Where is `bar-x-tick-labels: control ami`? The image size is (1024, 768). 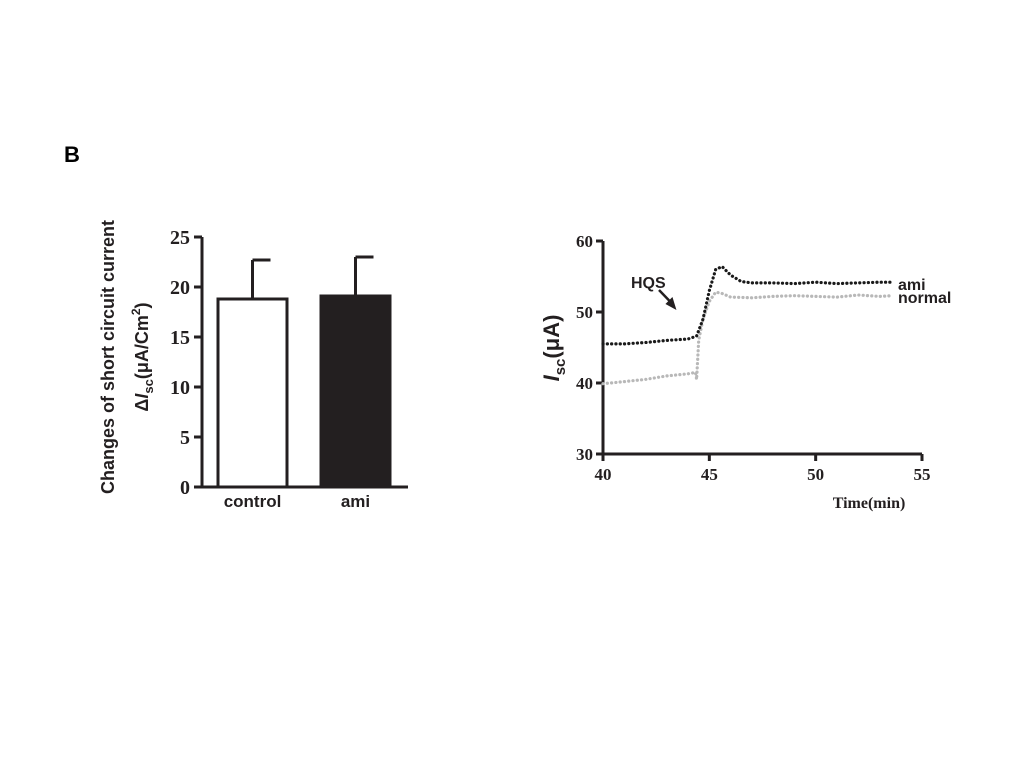
bar-x-tick-labels: control ami is located at coordinates (297, 501).